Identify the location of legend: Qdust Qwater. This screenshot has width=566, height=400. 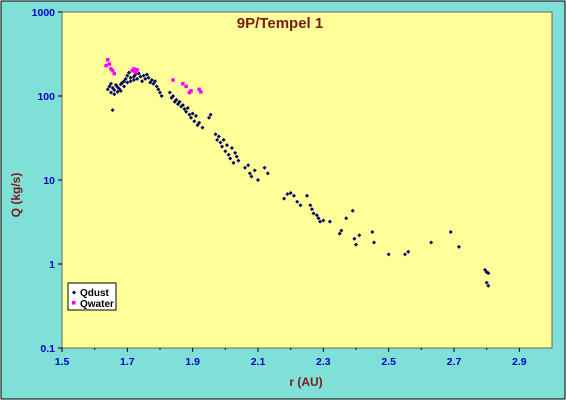
(92, 296).